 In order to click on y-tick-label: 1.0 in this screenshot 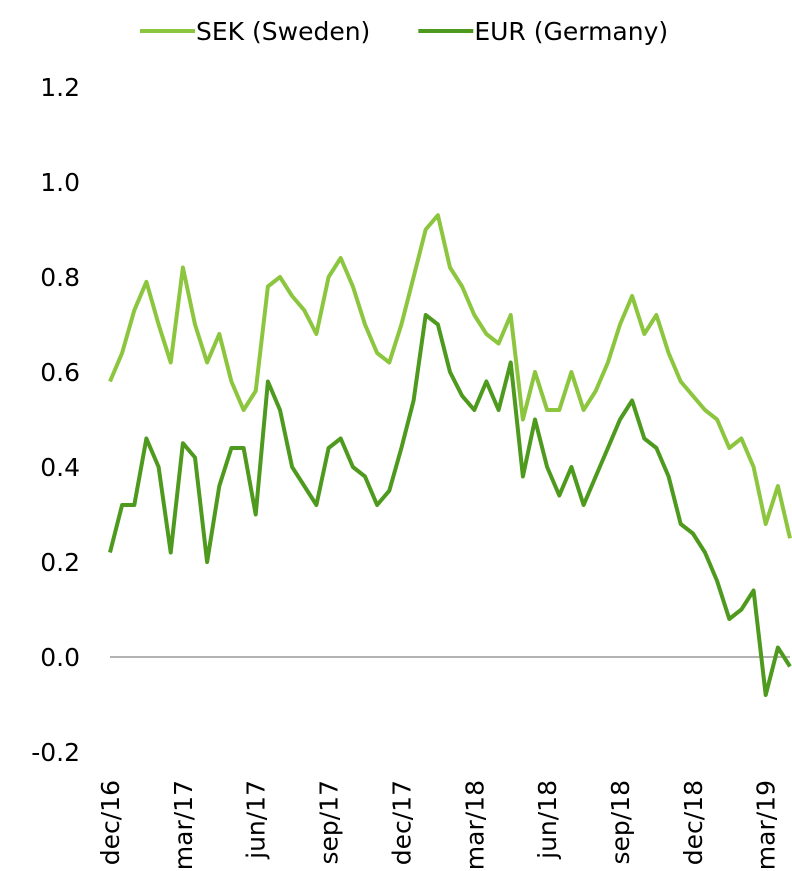, I will do `click(60, 182)`.